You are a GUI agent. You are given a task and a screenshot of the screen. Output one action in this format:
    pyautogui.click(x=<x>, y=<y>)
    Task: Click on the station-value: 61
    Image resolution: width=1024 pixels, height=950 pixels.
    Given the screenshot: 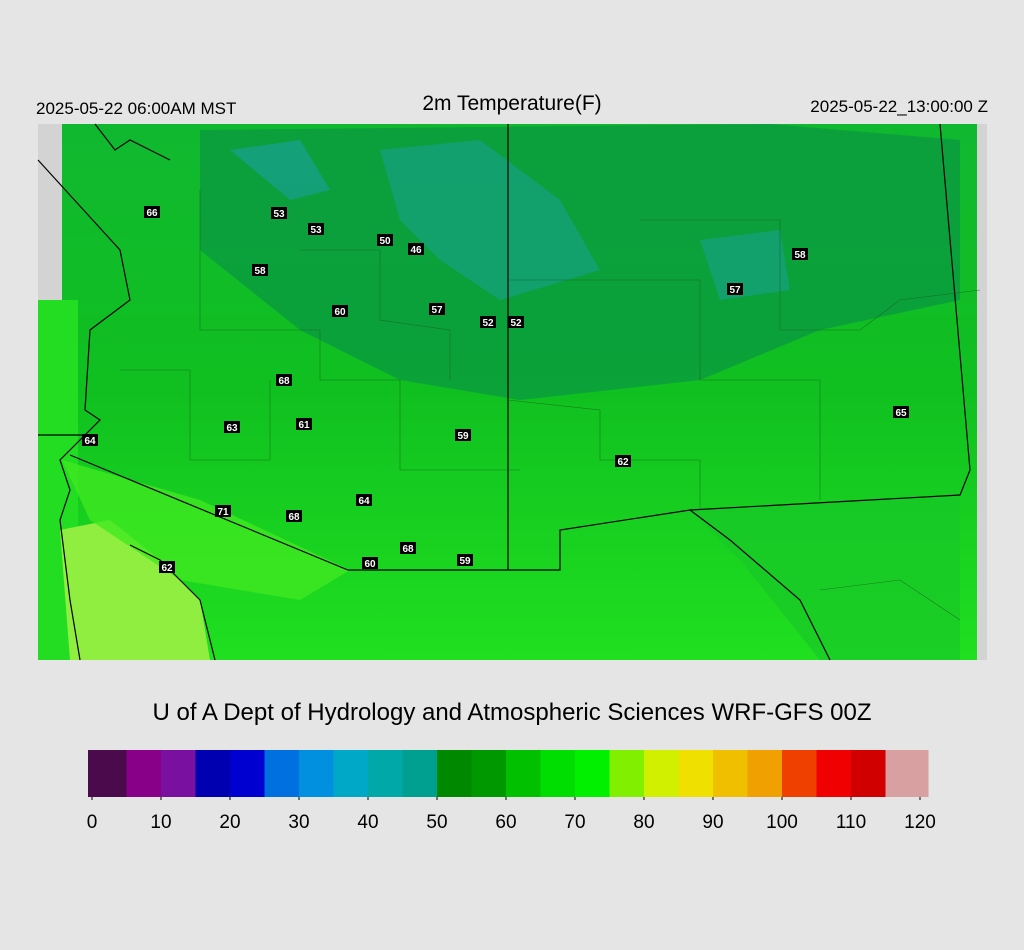 What is the action you would take?
    pyautogui.click(x=304, y=425)
    